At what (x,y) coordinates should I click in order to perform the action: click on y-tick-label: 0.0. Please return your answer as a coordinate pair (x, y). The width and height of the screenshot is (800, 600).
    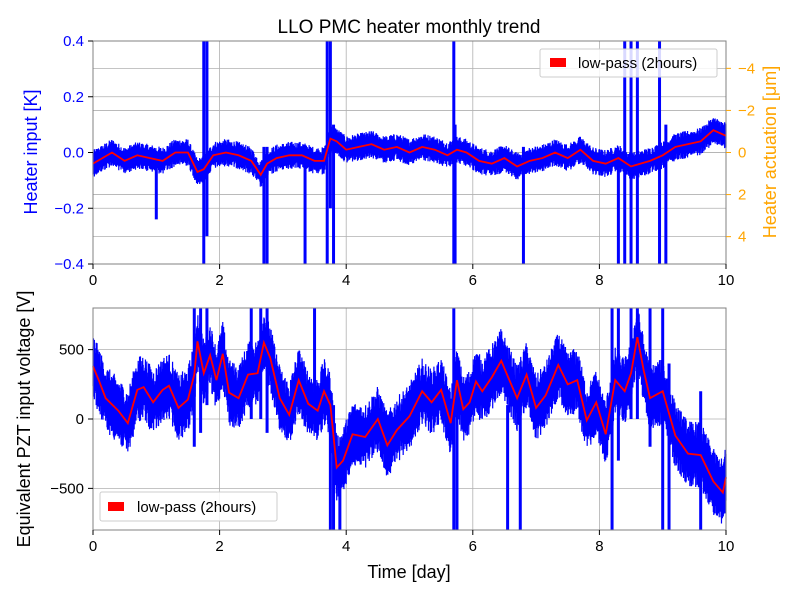
    Looking at the image, I should click on (73, 153).